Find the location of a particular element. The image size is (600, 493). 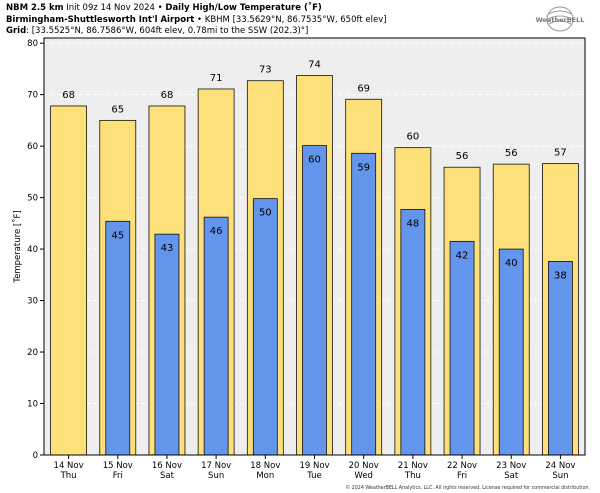

chart-title: Daily High/Low Temperature (˚F) is located at coordinates (243, 8).